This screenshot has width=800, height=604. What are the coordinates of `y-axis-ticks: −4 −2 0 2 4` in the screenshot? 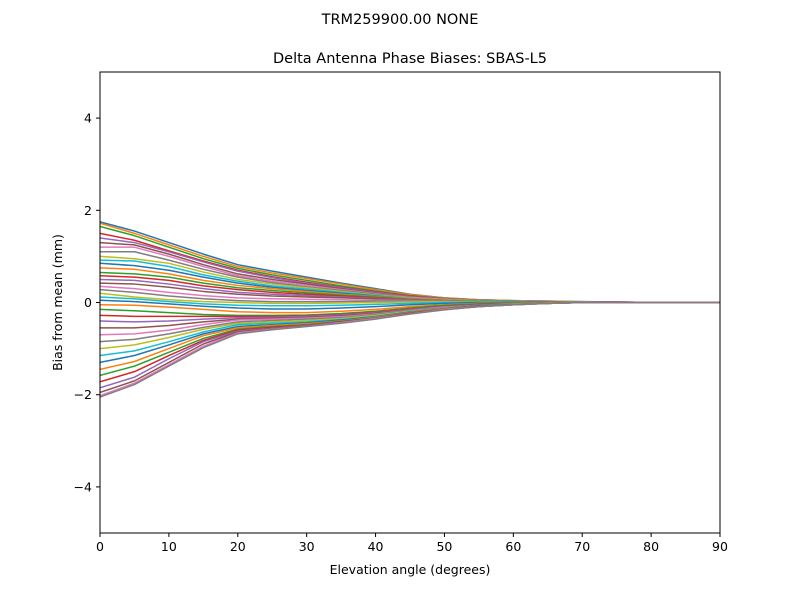 It's located at (87, 302).